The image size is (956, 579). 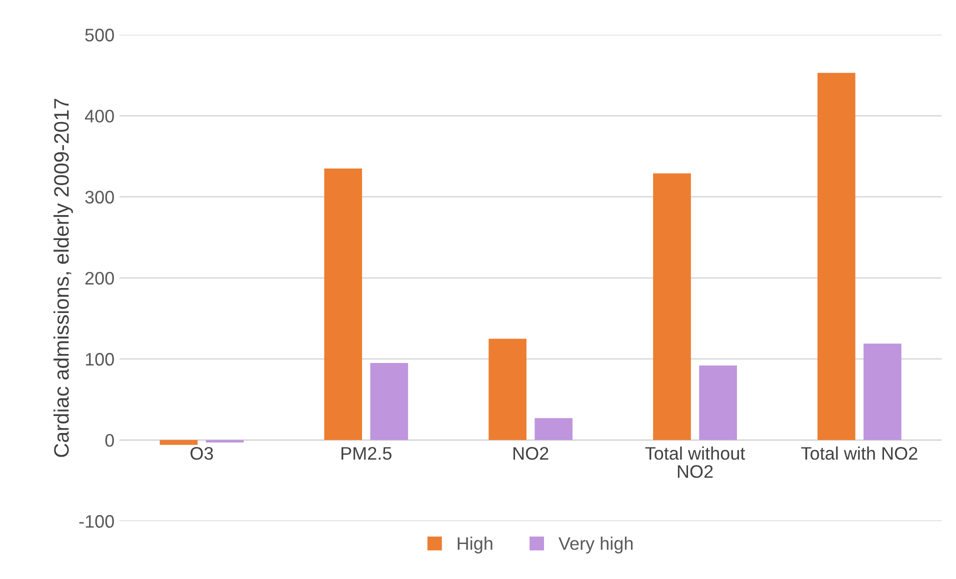 What do you see at coordinates (367, 453) in the screenshot?
I see `x-tick-label: PM2.5` at bounding box center [367, 453].